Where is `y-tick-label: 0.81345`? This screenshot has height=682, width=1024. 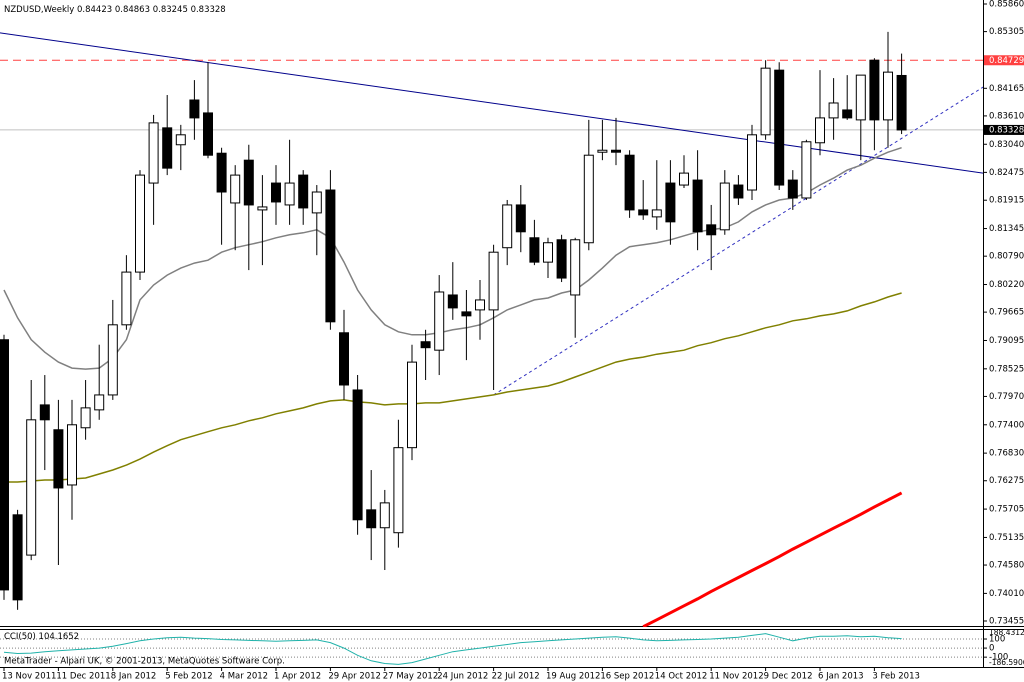 y-tick-label: 0.81345 is located at coordinates (1006, 229).